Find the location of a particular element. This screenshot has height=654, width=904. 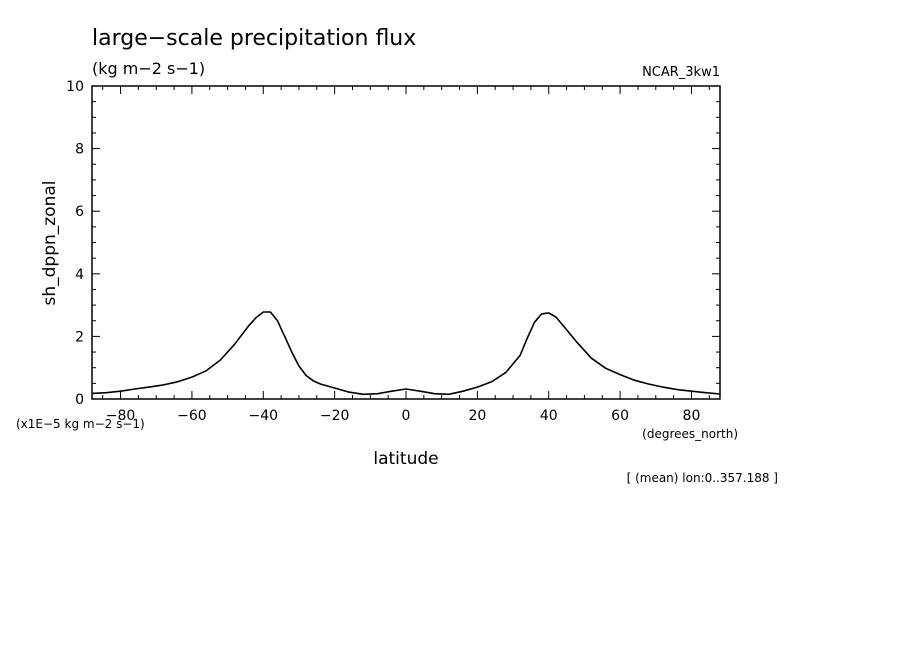

x-tick-labels: −80 −60 −40 −20 0 20 40 60 80 is located at coordinates (403, 416).